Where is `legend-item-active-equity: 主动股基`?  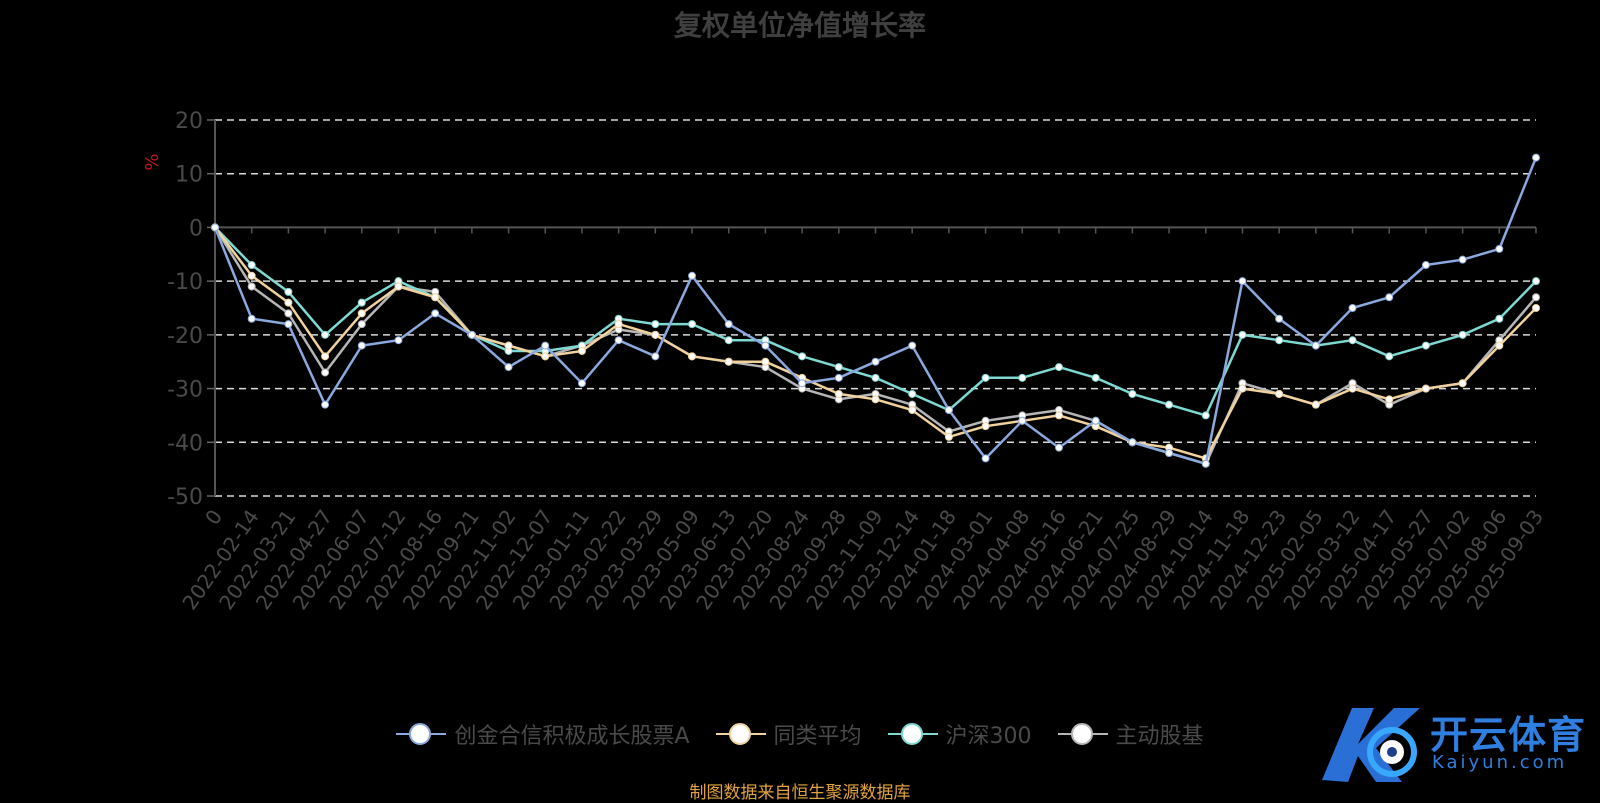
legend-item-active-equity: 主动股基 is located at coordinates (1130, 734).